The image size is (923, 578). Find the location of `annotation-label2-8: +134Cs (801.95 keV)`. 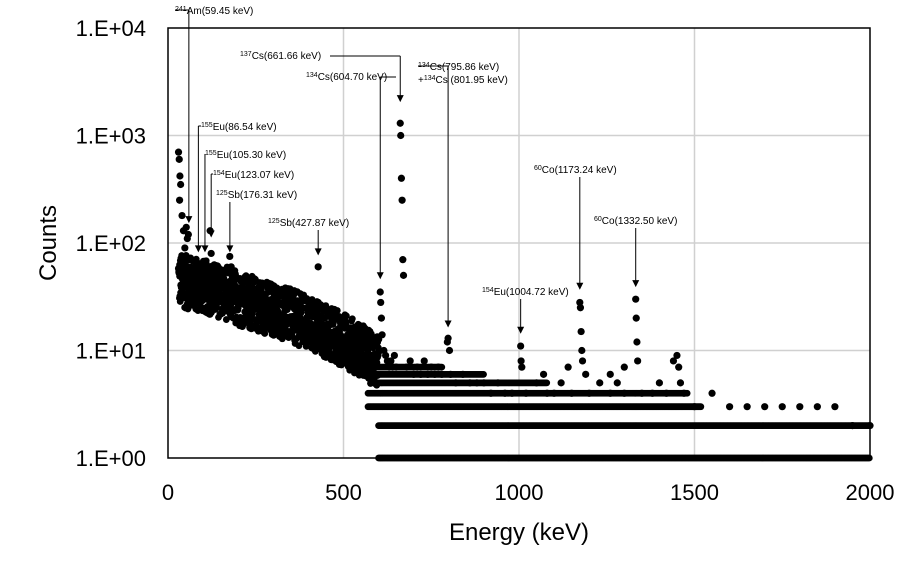

annotation-label2-8: +134Cs (801.95 keV) is located at coordinates (463, 80).